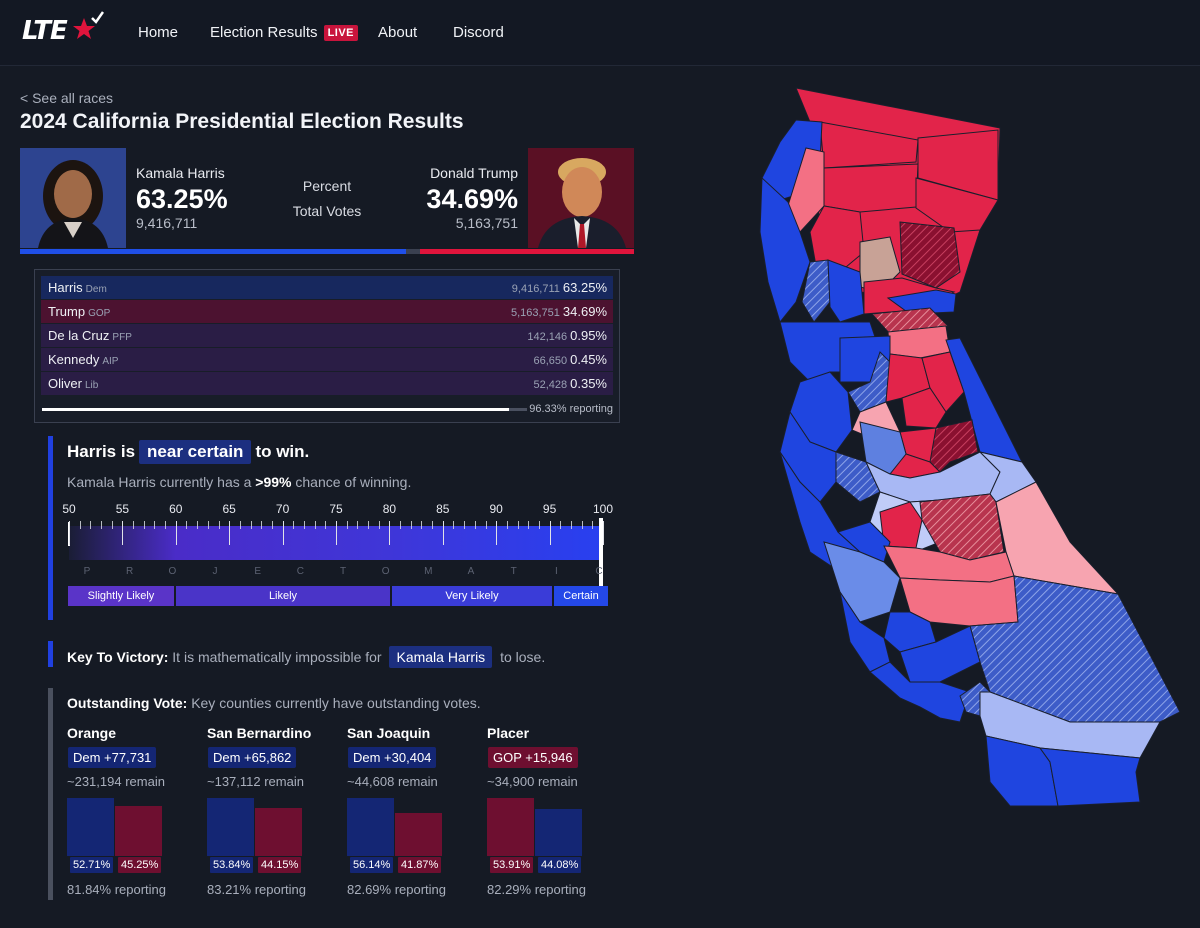 Image resolution: width=1200 pixels, height=928 pixels. Describe the element at coordinates (140, 865) in the screenshot. I see `gop-share-pct: 45.25%` at that location.